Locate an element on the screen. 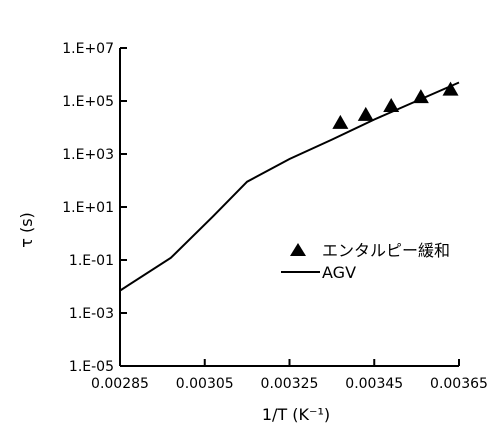  x-tick-label: 0.00285 is located at coordinates (120, 384).